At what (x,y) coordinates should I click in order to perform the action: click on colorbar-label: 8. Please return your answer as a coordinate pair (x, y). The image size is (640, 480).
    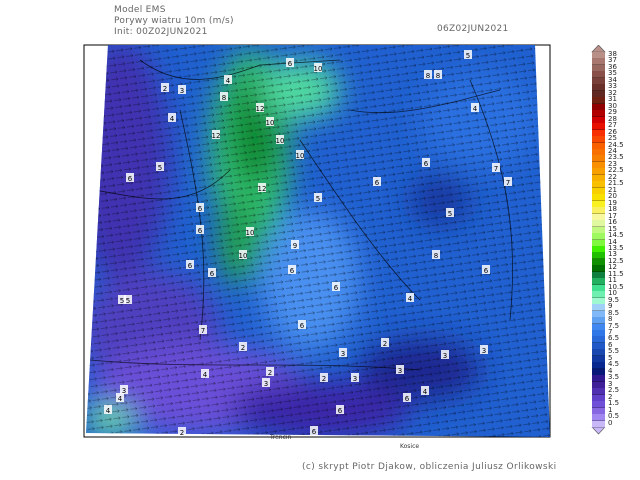
    Looking at the image, I should click on (610, 319).